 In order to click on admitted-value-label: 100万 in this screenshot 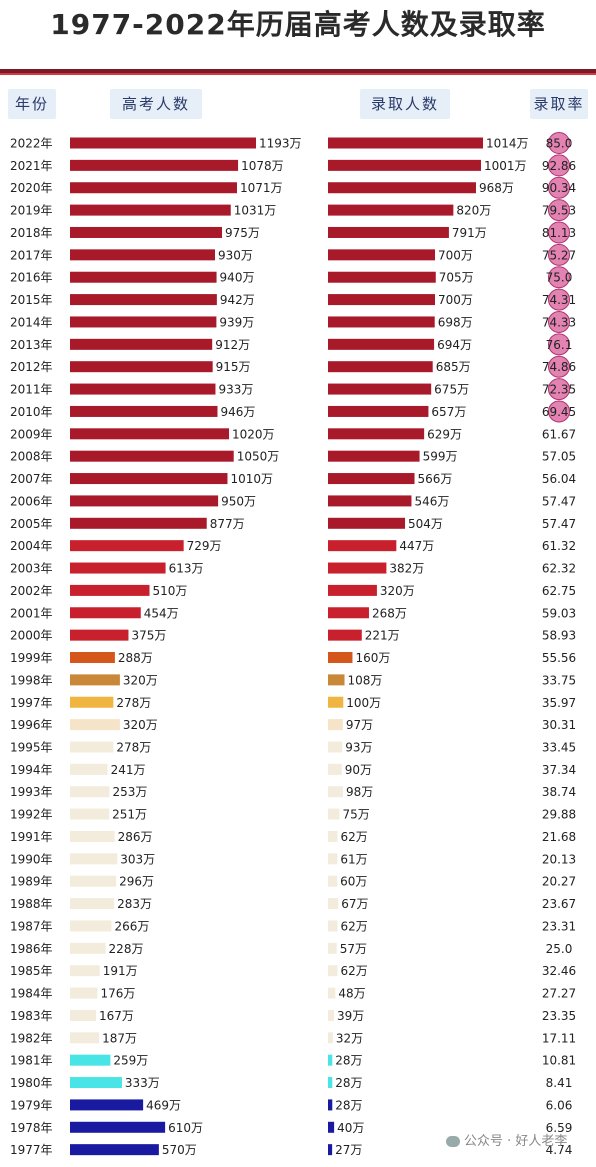, I will do `click(363, 703)`.